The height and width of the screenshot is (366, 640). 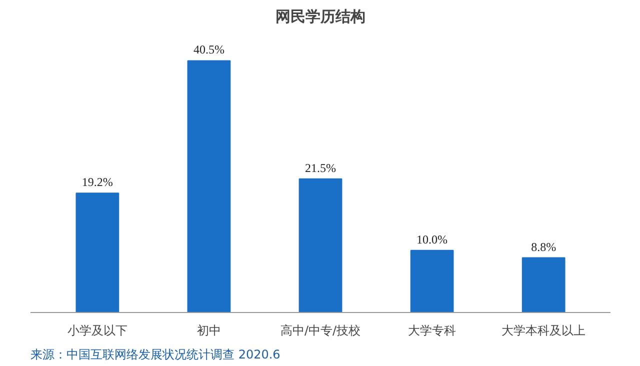 I want to click on data-label: 10.0%, so click(x=432, y=239).